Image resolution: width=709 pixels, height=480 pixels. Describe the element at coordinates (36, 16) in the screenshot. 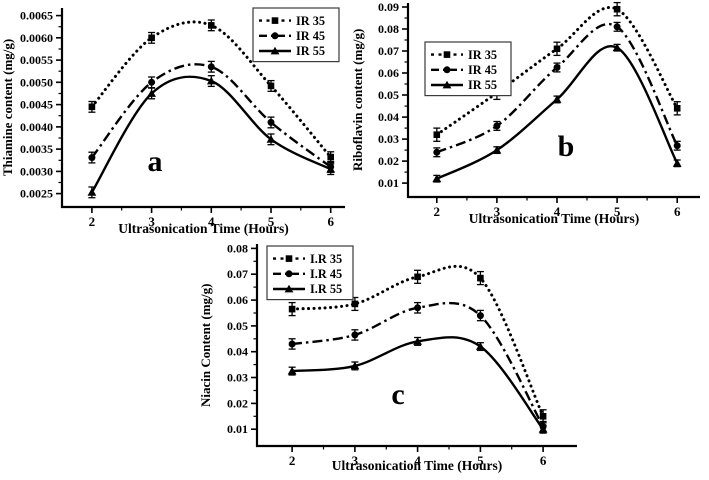

I see `y-tick-label: 0.0065` at that location.